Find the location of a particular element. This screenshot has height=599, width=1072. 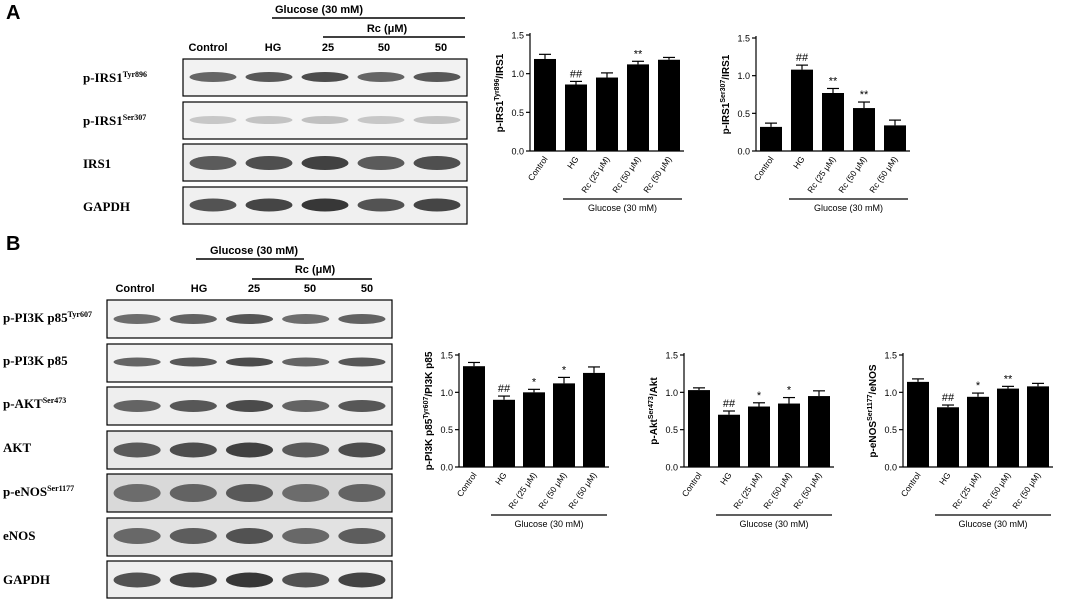

blot-b-row-2: p-AKTSer473 is located at coordinates (198, 406).